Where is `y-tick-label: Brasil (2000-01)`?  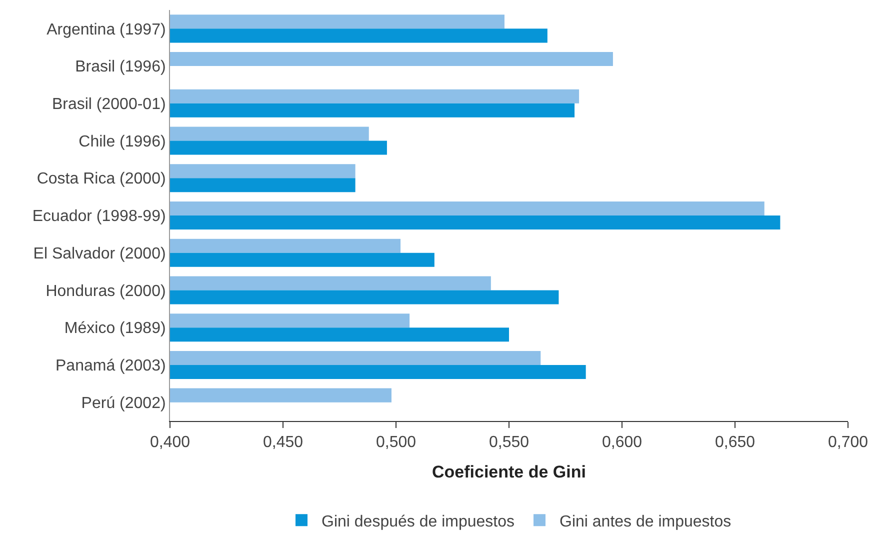 y-tick-label: Brasil (2000-01) is located at coordinates (109, 105).